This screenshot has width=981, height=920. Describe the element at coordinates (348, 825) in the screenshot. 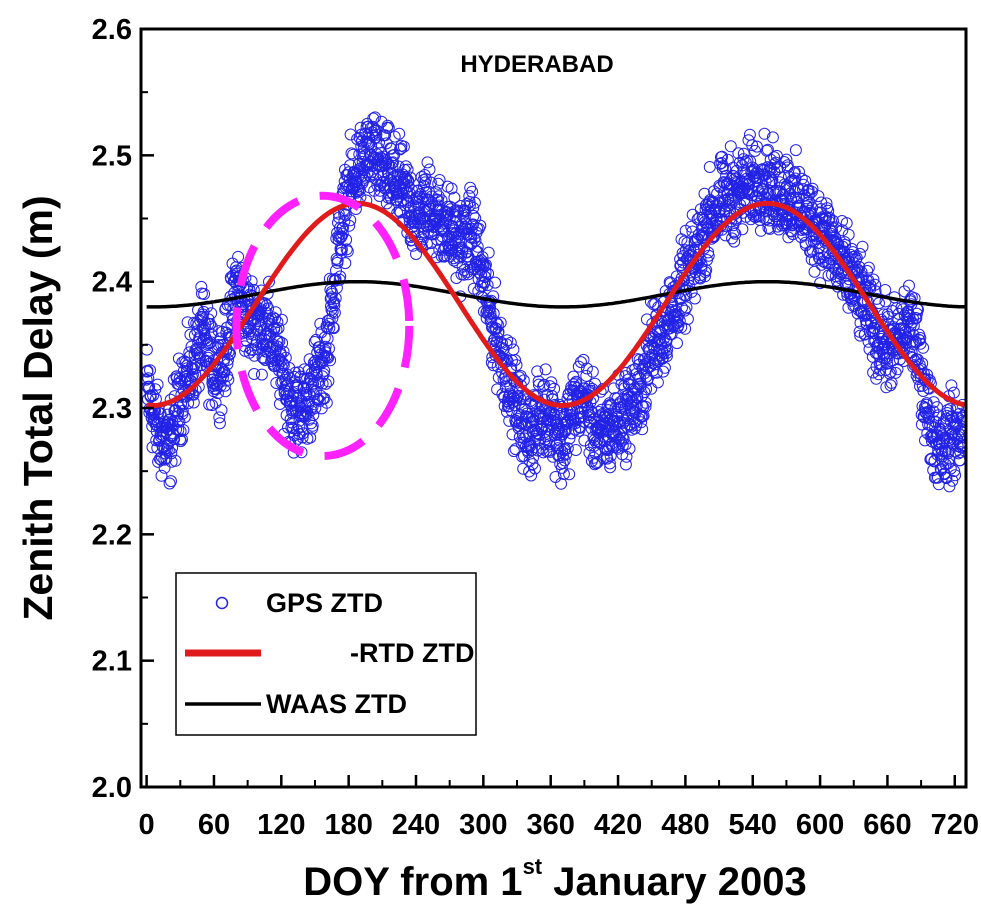

I see `x-tick-label: 180` at that location.